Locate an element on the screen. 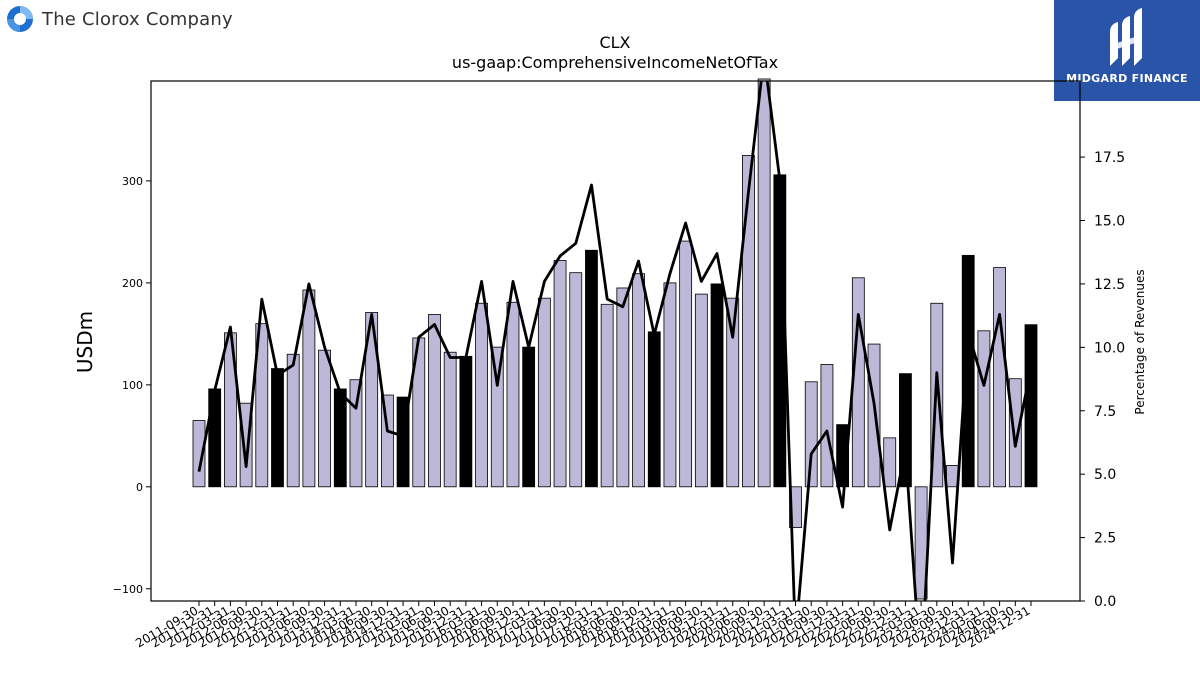  y-axis-label: USDm is located at coordinates (85, 342).